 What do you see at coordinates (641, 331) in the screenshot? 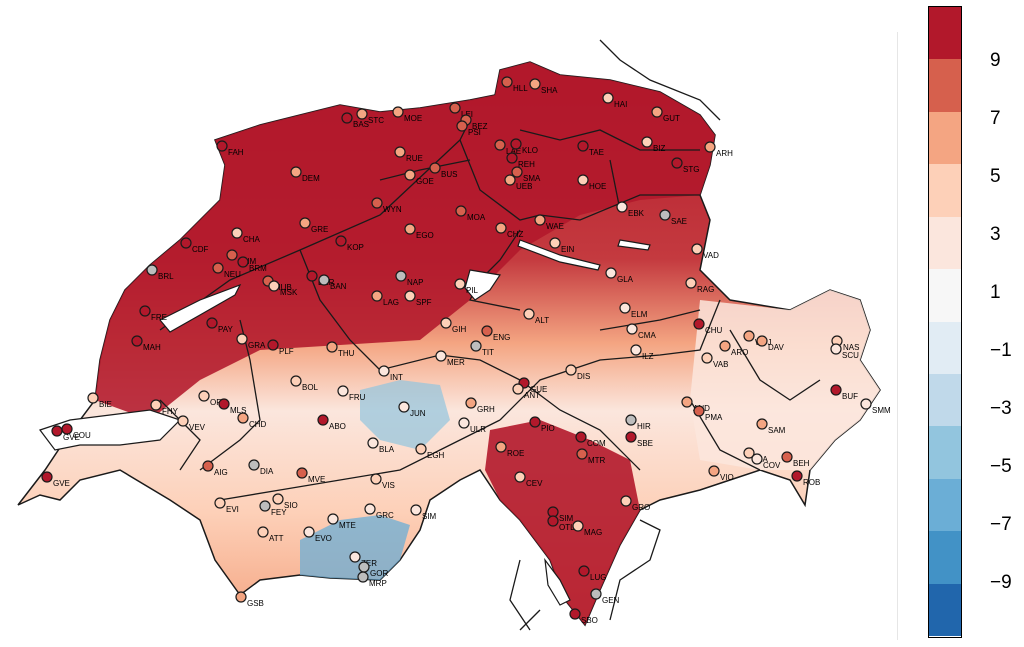
I see `station-marker: CMA` at bounding box center [641, 331].